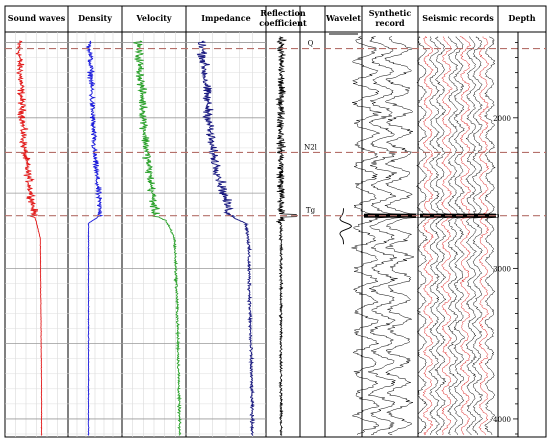 The height and width of the screenshot is (447, 550). Describe the element at coordinates (506, 234) in the screenshot. I see `depth-axis: 2000 3000 4000` at that location.